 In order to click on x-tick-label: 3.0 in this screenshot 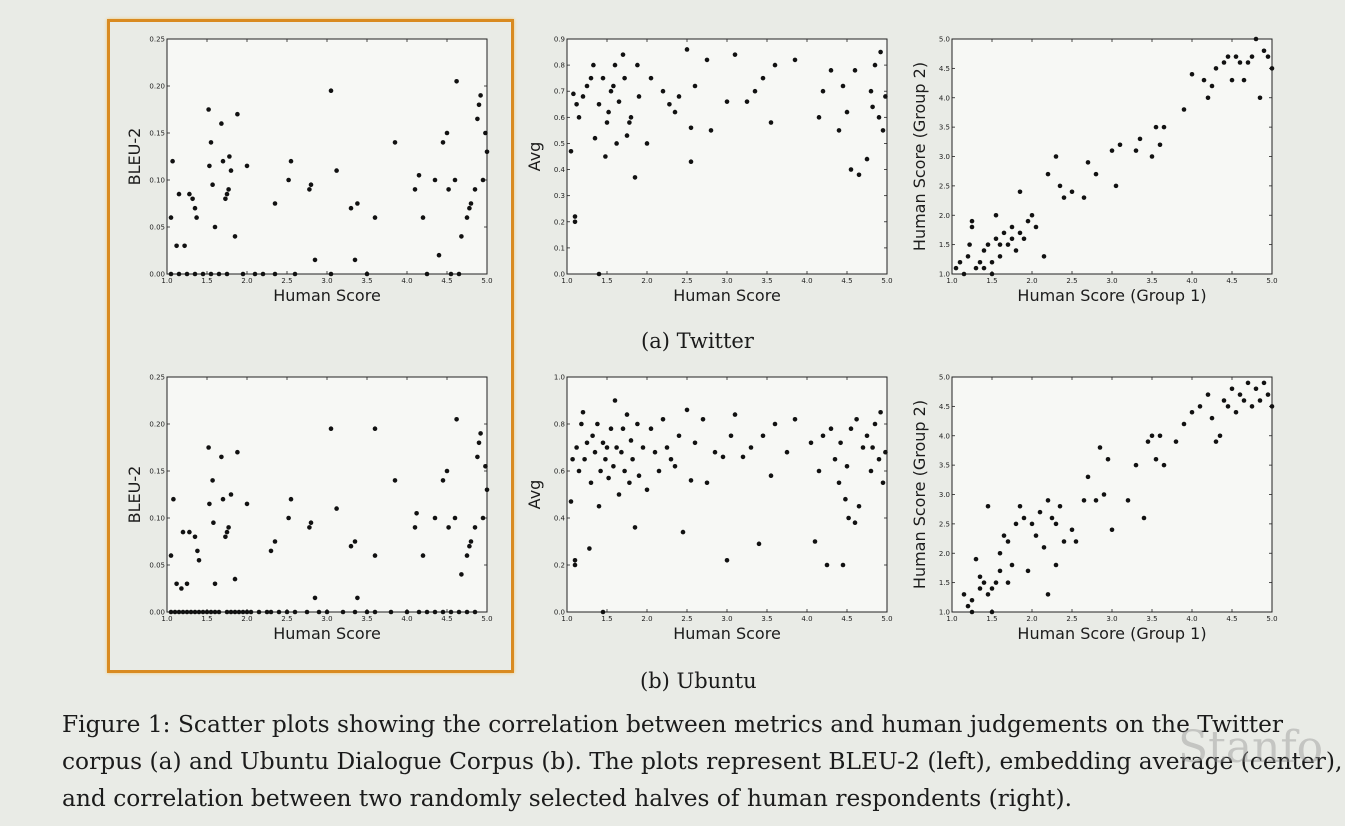, I will do `click(326, 281)`.